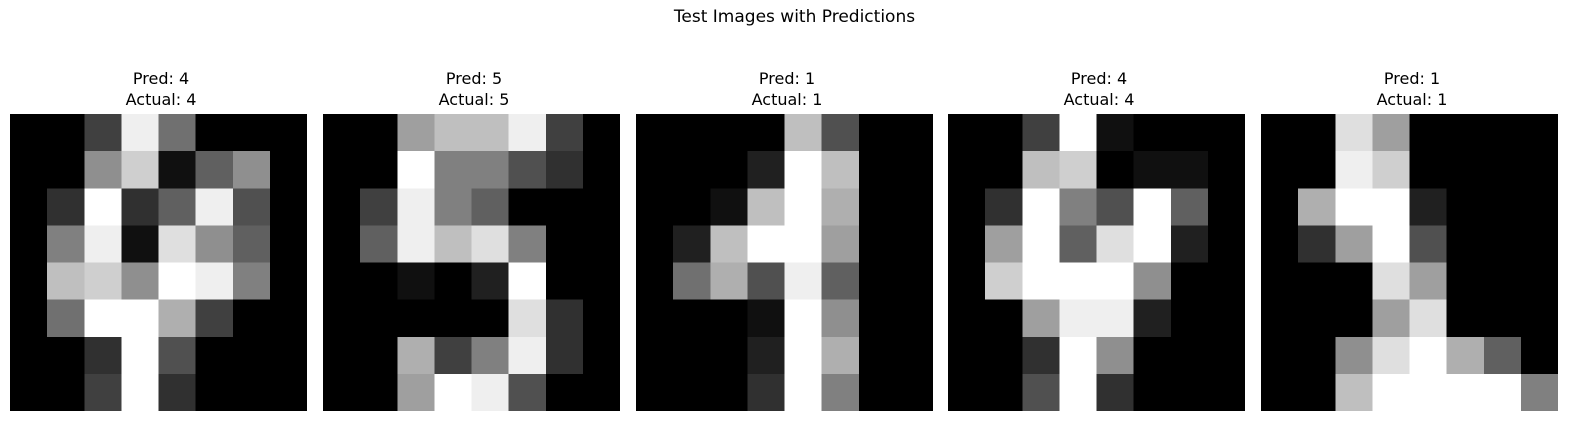 The width and height of the screenshot is (1589, 427). Describe the element at coordinates (474, 89) in the screenshot. I see `panel-title: Pred: 5 Actual: 5` at that location.